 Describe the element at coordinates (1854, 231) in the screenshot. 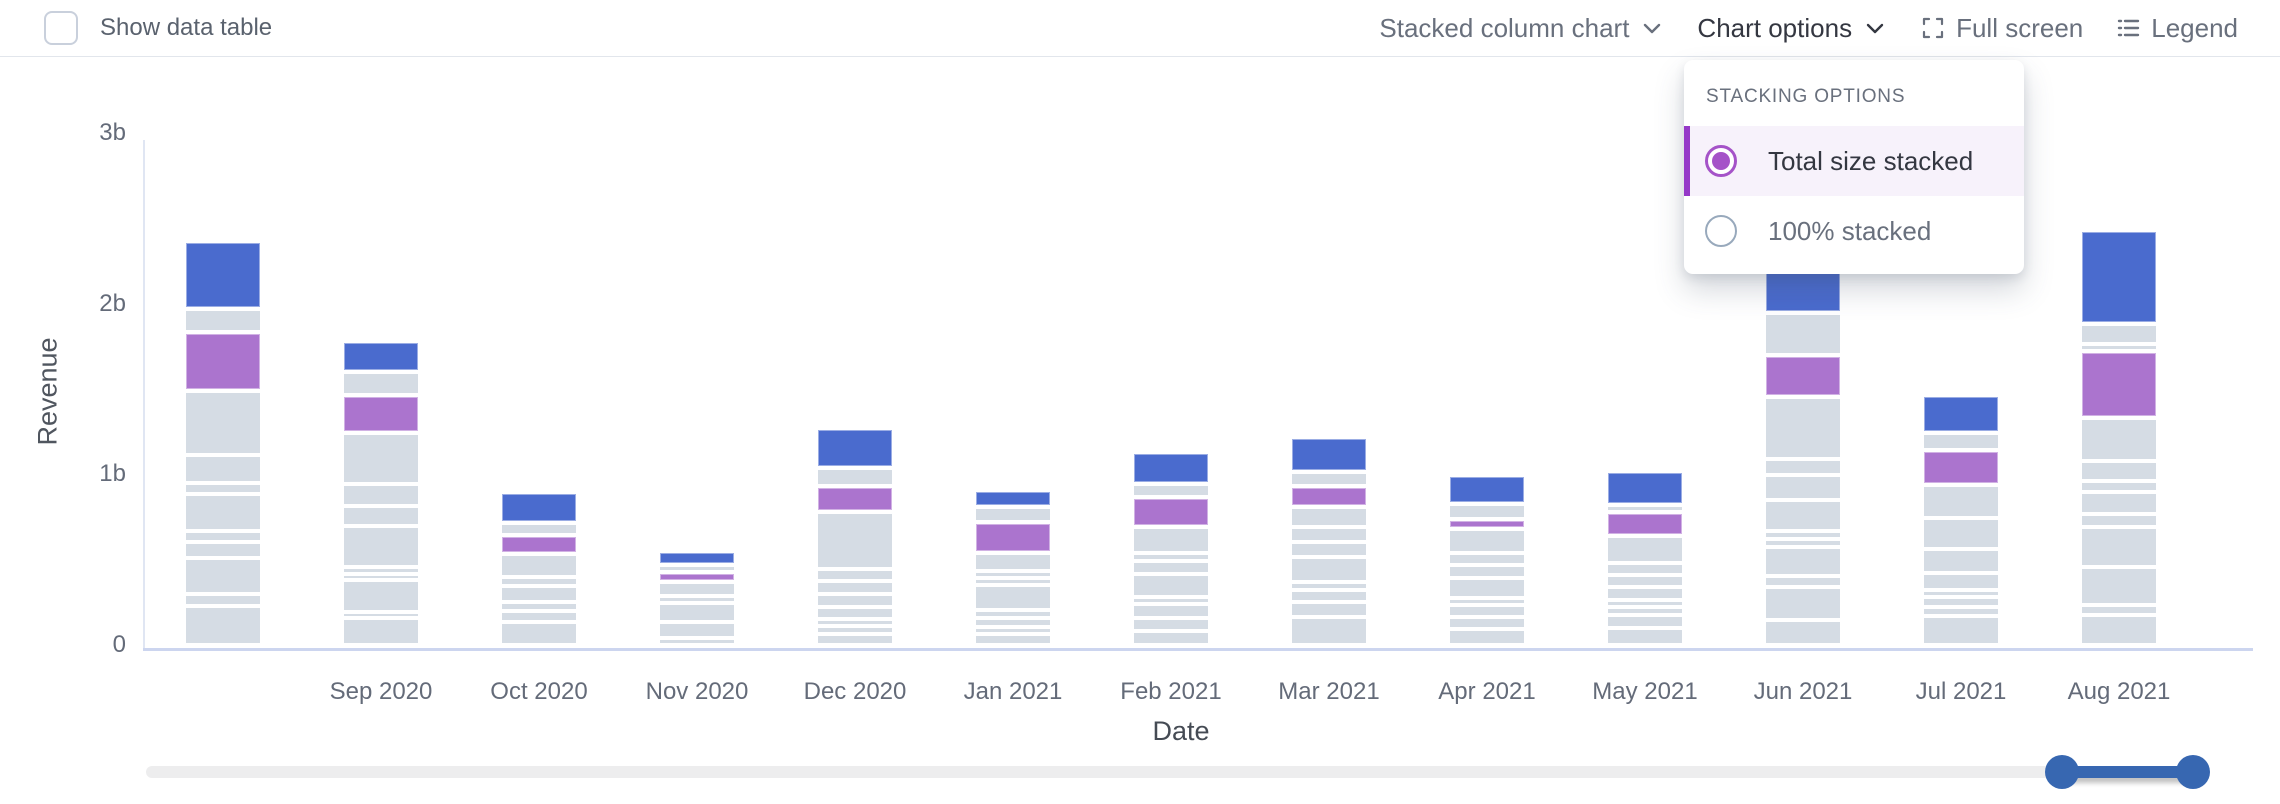

I see `option-100-stacked: 100% stacked` at that location.